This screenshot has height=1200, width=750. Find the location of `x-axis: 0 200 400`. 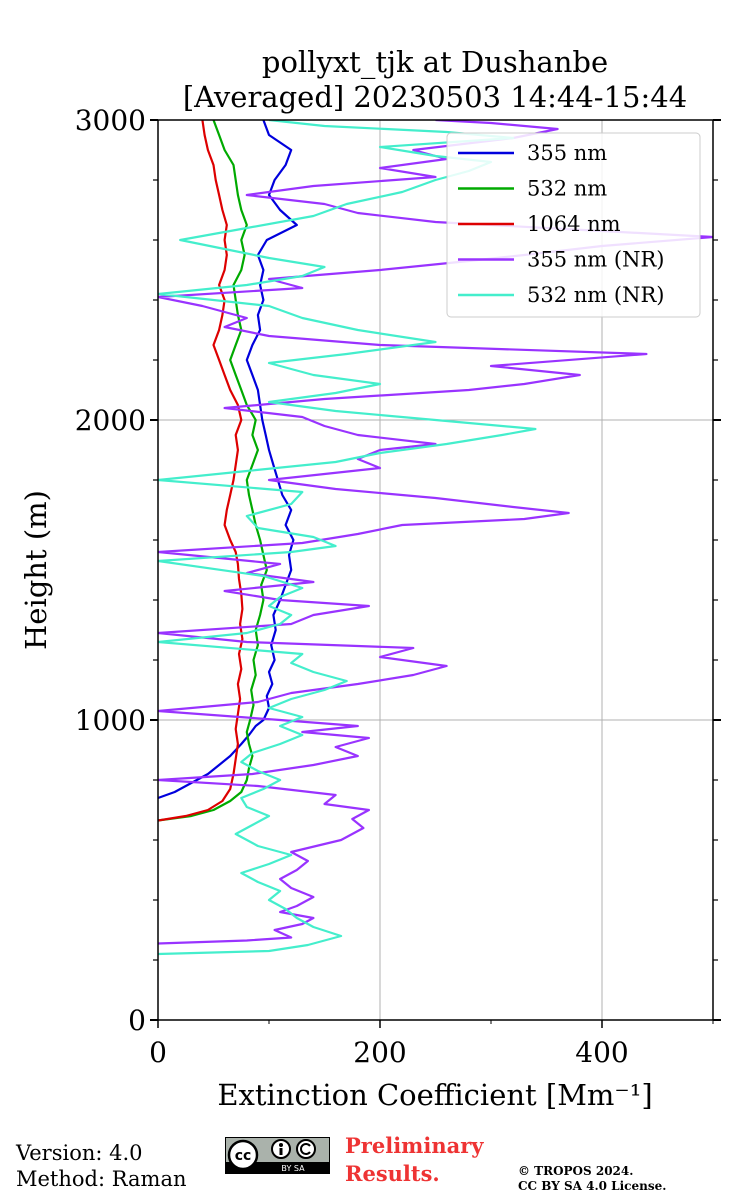

x-axis: 0 200 400 is located at coordinates (431, 1044).